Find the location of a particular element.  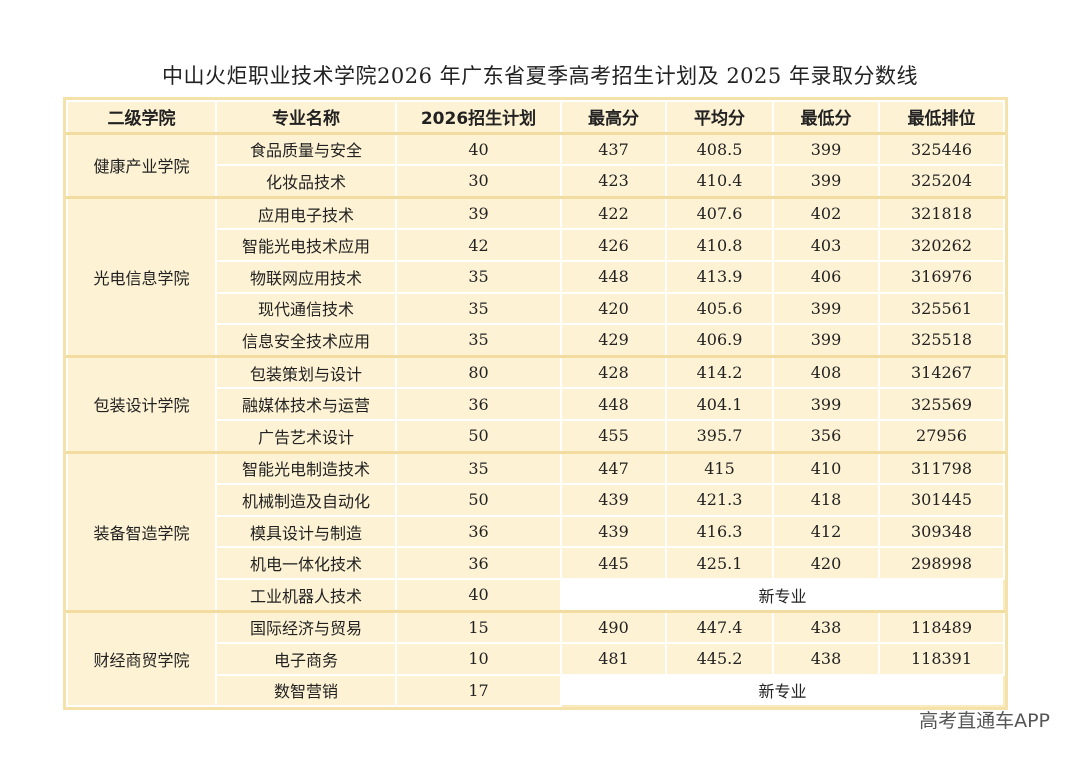

value-cell: 404.1 is located at coordinates (719, 404).